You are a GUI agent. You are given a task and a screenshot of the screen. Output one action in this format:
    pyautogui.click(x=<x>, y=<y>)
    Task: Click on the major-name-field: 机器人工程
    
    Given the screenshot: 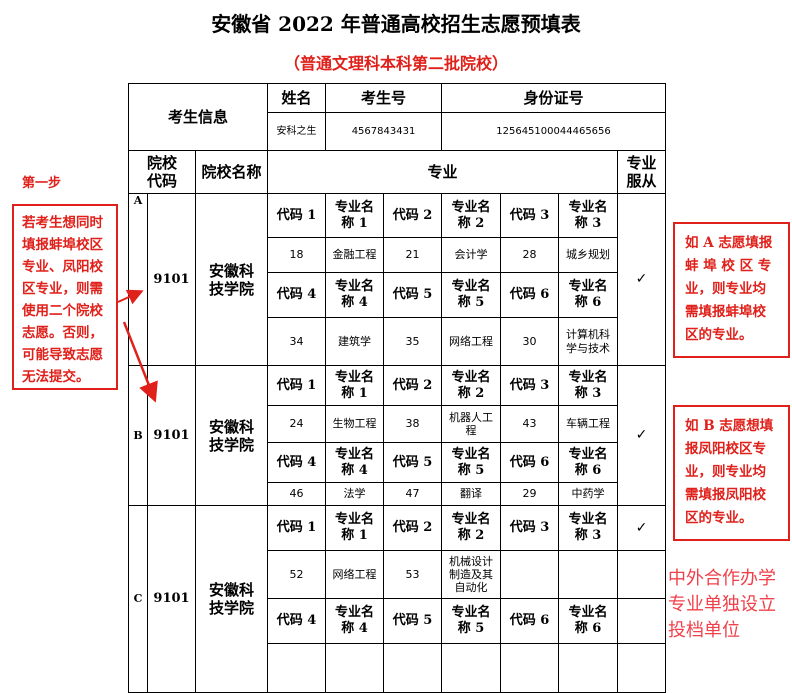 What is the action you would take?
    pyautogui.click(x=471, y=424)
    